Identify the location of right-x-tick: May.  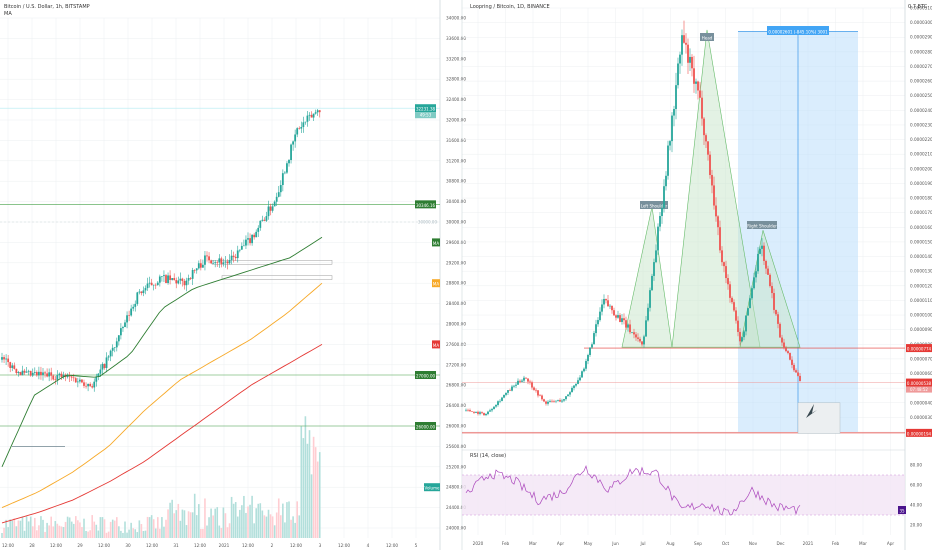
(588, 543).